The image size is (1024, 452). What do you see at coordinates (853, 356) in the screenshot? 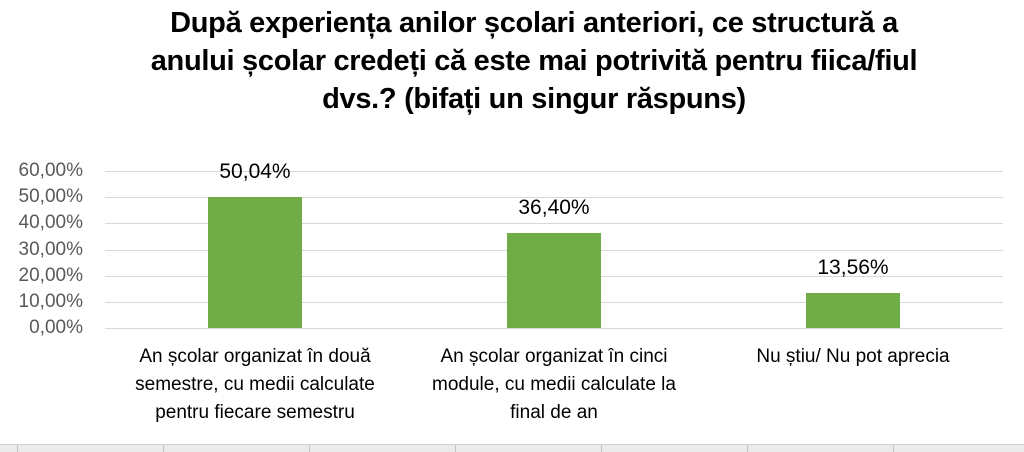
I see `x-axis-category-label: Nu știu/ Nu pot aprecia` at bounding box center [853, 356].